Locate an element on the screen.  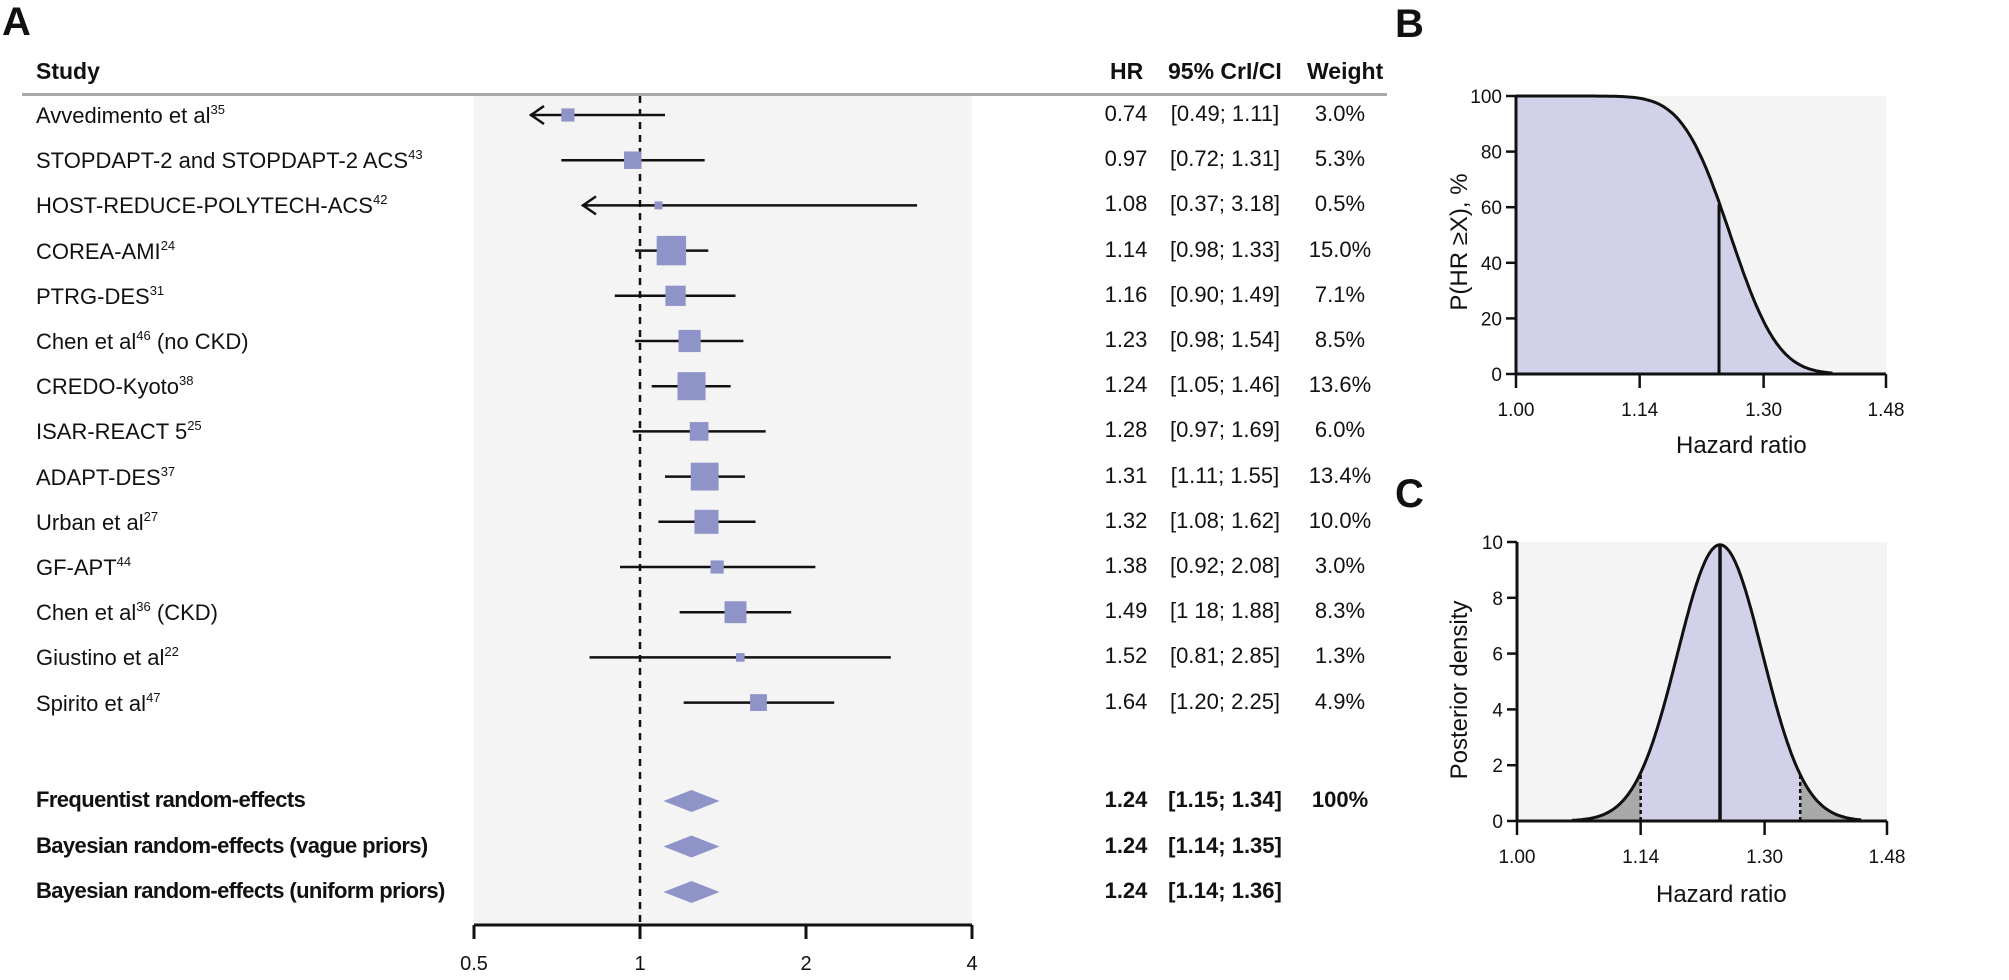
weight-value: 4.9% is located at coordinates (1340, 701).